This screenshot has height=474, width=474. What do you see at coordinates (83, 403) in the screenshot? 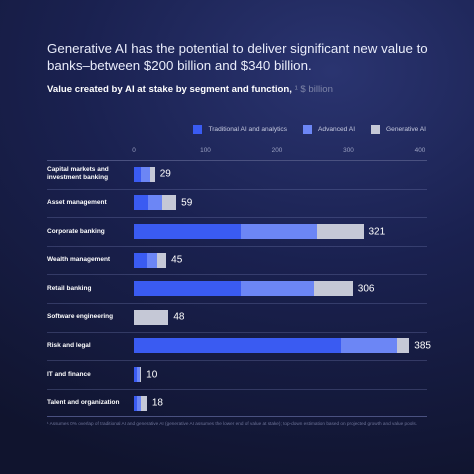
I see `category-label: Talent and organization` at bounding box center [83, 403].